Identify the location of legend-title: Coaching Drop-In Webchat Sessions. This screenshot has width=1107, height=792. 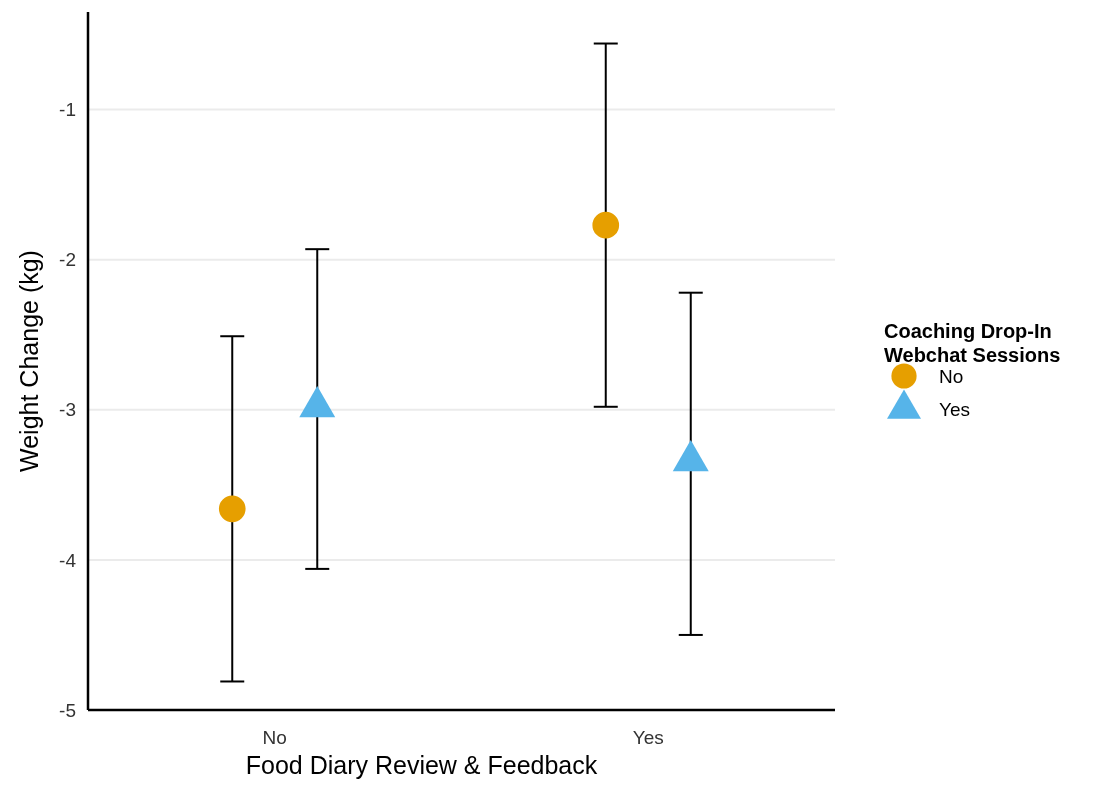
(972, 343).